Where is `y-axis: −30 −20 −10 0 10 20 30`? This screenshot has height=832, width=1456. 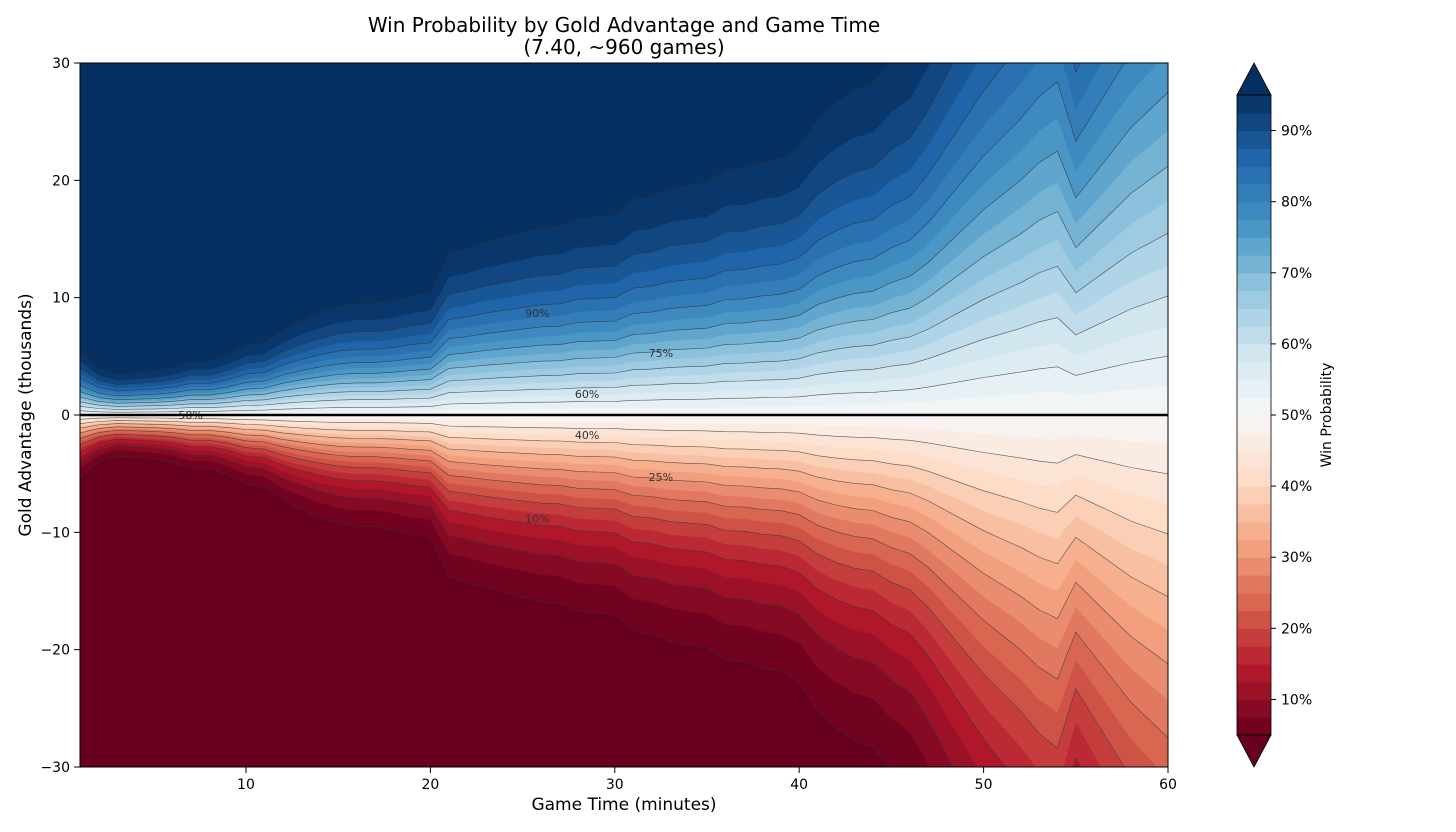
y-axis: −30 −20 −10 0 10 20 30 is located at coordinates (60, 416).